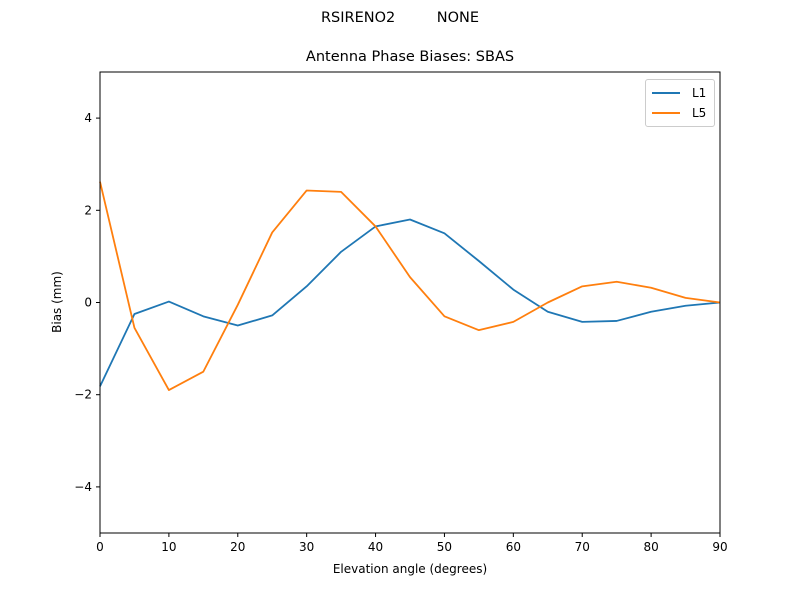  I want to click on legend: L1 L5, so click(680, 103).